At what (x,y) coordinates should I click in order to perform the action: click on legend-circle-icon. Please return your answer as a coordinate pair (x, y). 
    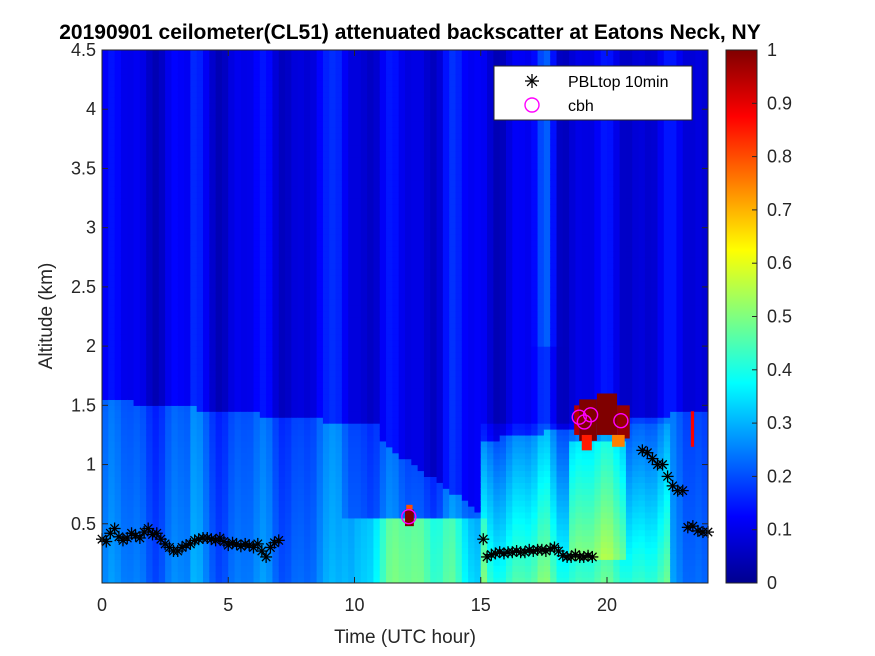
    Looking at the image, I should click on (532, 105).